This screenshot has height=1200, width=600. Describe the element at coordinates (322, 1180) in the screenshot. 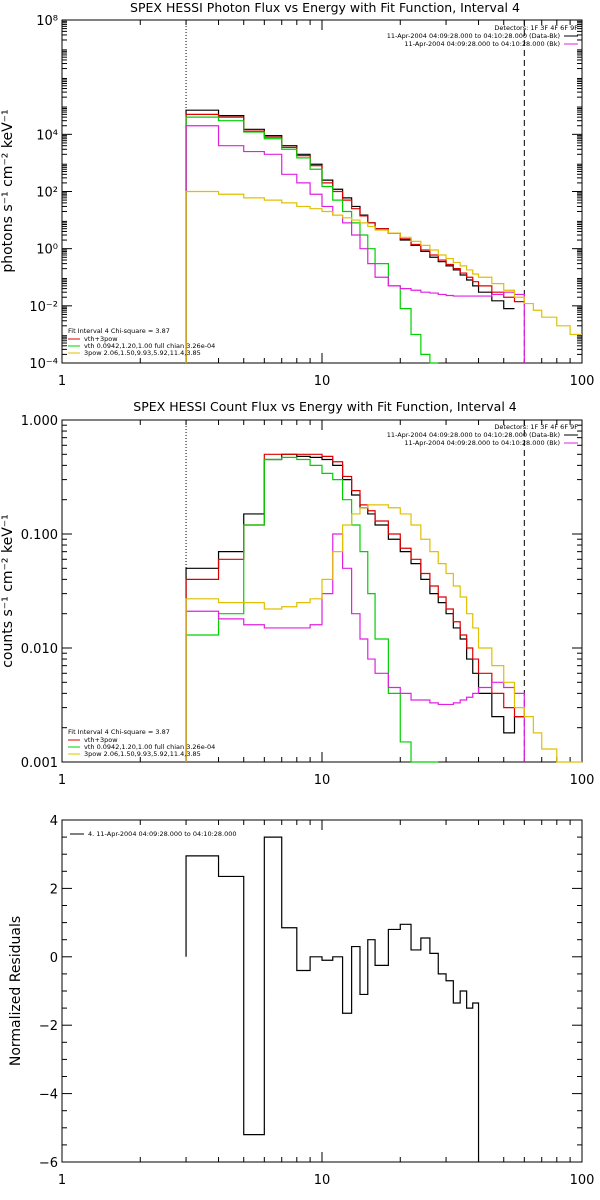

I see `residuals-x-tick-label: 10` at that location.